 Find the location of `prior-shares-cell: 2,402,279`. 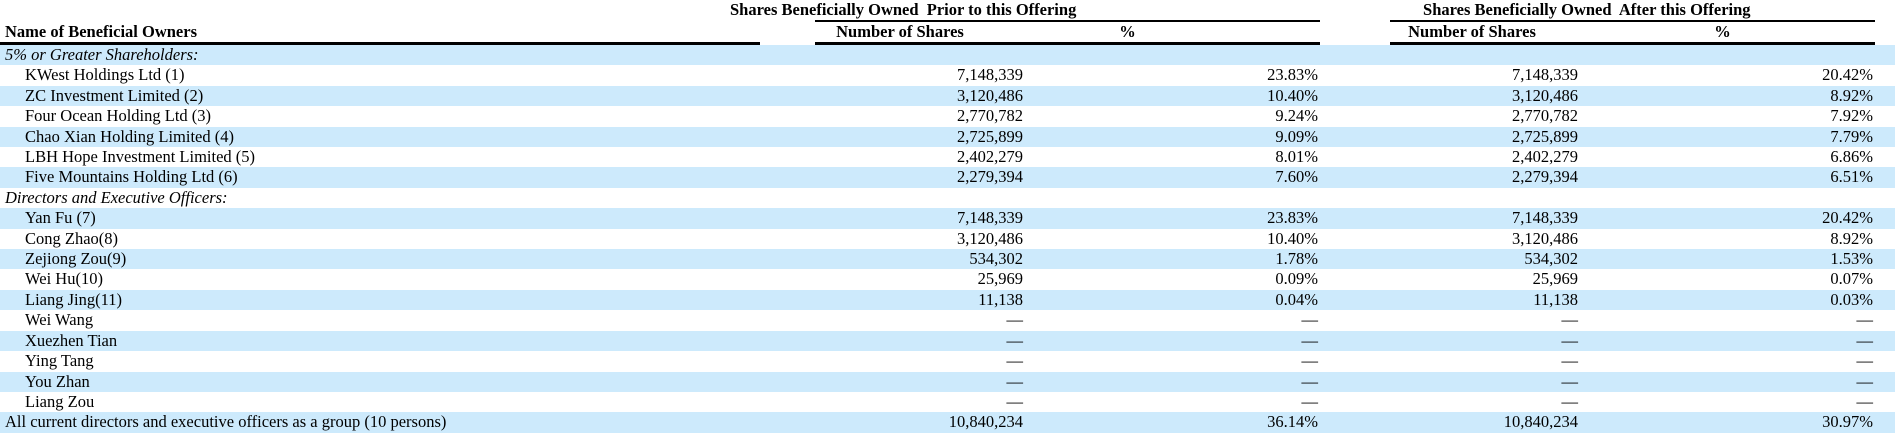

prior-shares-cell: 2,402,279 is located at coordinates (990, 157).